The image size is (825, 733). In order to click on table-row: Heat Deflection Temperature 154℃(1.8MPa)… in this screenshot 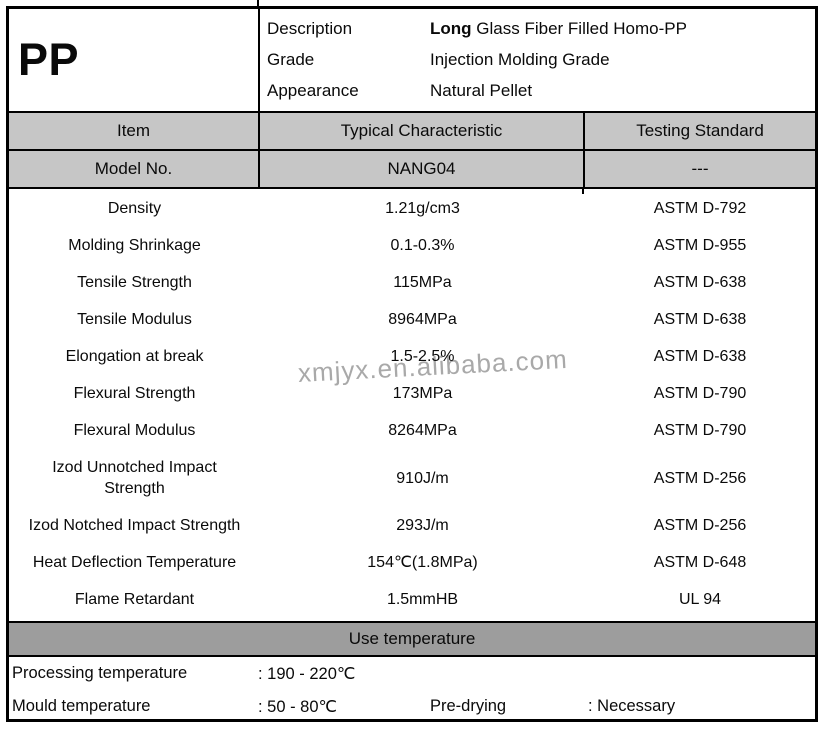, I will do `click(412, 563)`.